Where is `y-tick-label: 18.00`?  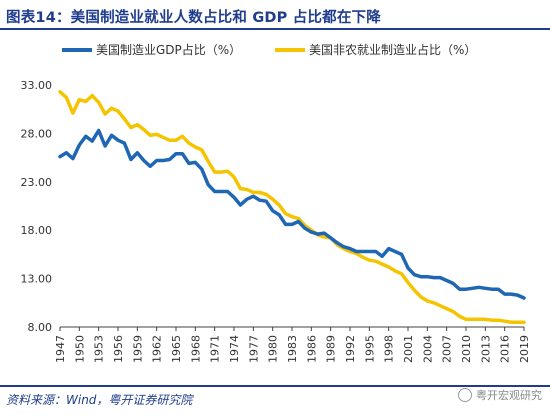 y-tick-label: 18.00 is located at coordinates (37, 230).